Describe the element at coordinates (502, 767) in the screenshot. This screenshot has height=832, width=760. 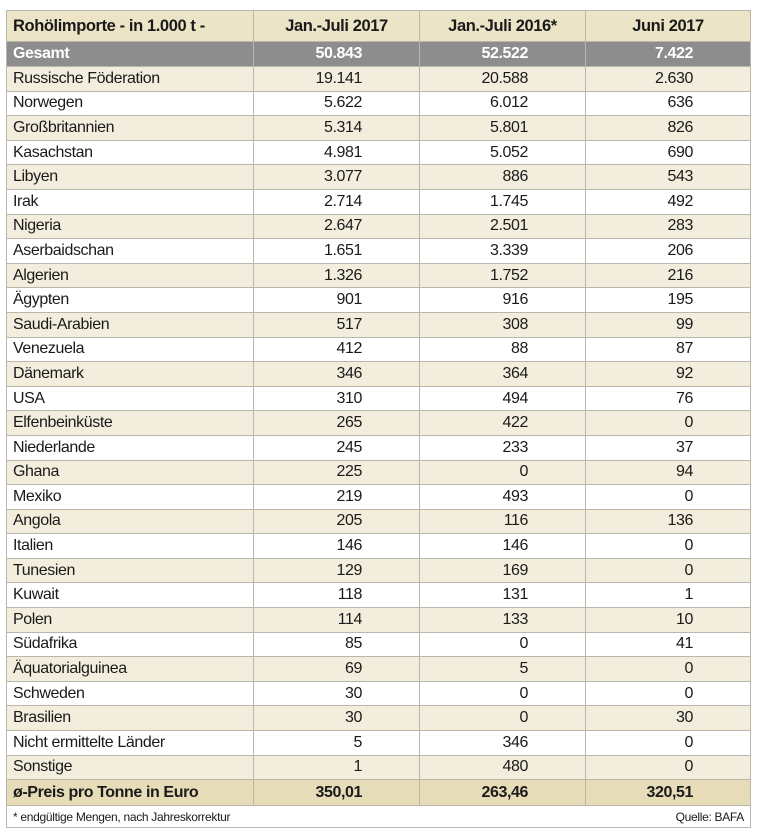
I see `cell: 480` at that location.